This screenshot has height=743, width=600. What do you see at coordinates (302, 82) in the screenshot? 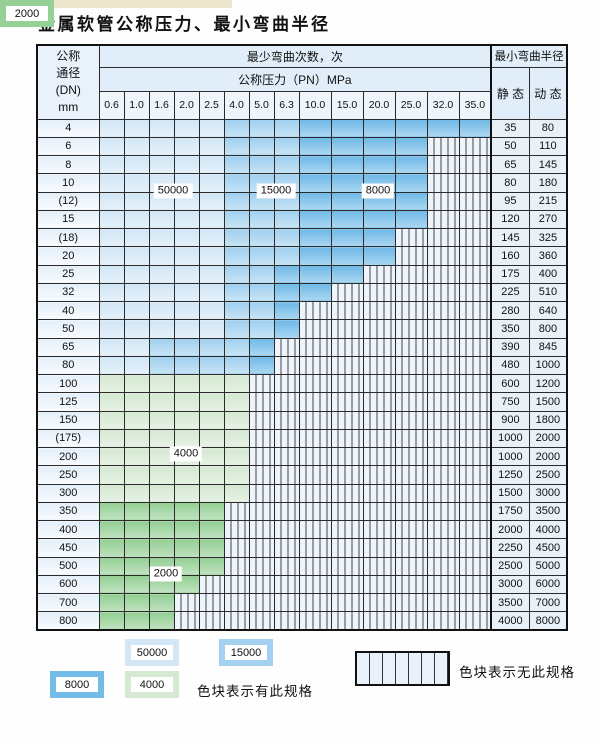
I see `header-row-cycles: 公称 通径 (DN) mm 最少弯曲次数，次 最小弯曲半径` at bounding box center [302, 82].